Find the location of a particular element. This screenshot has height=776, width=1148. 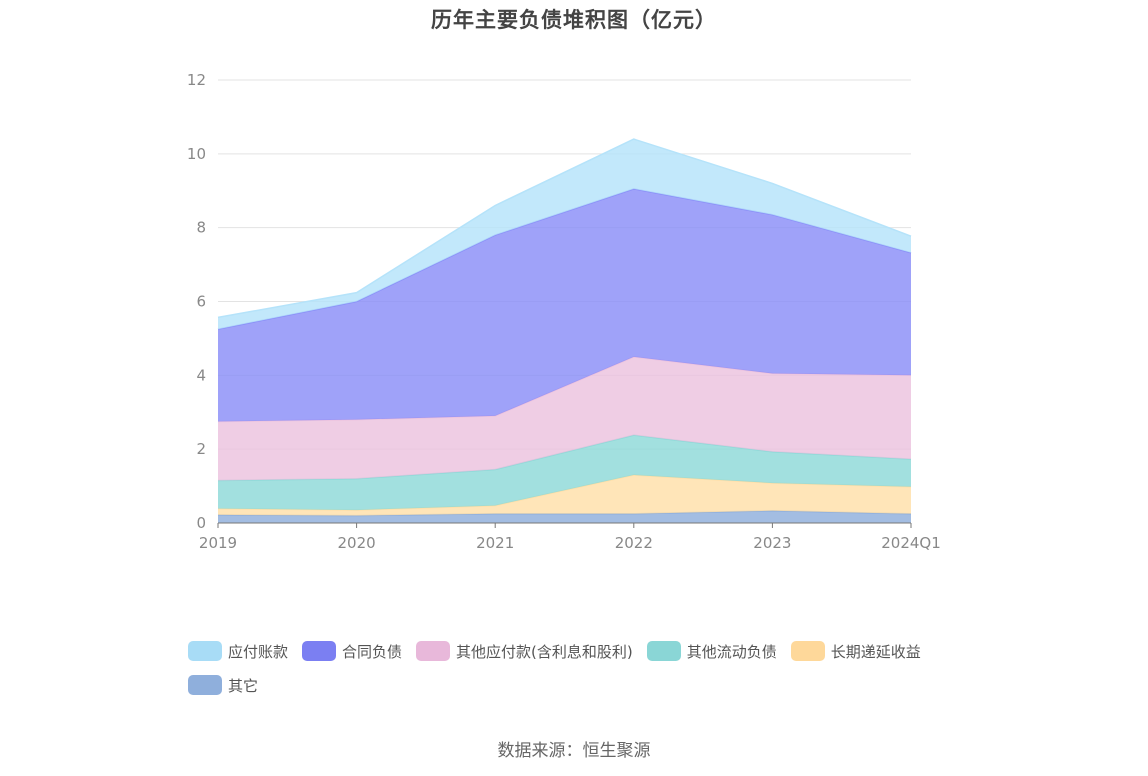

y-tick-label: 0 is located at coordinates (201, 523).